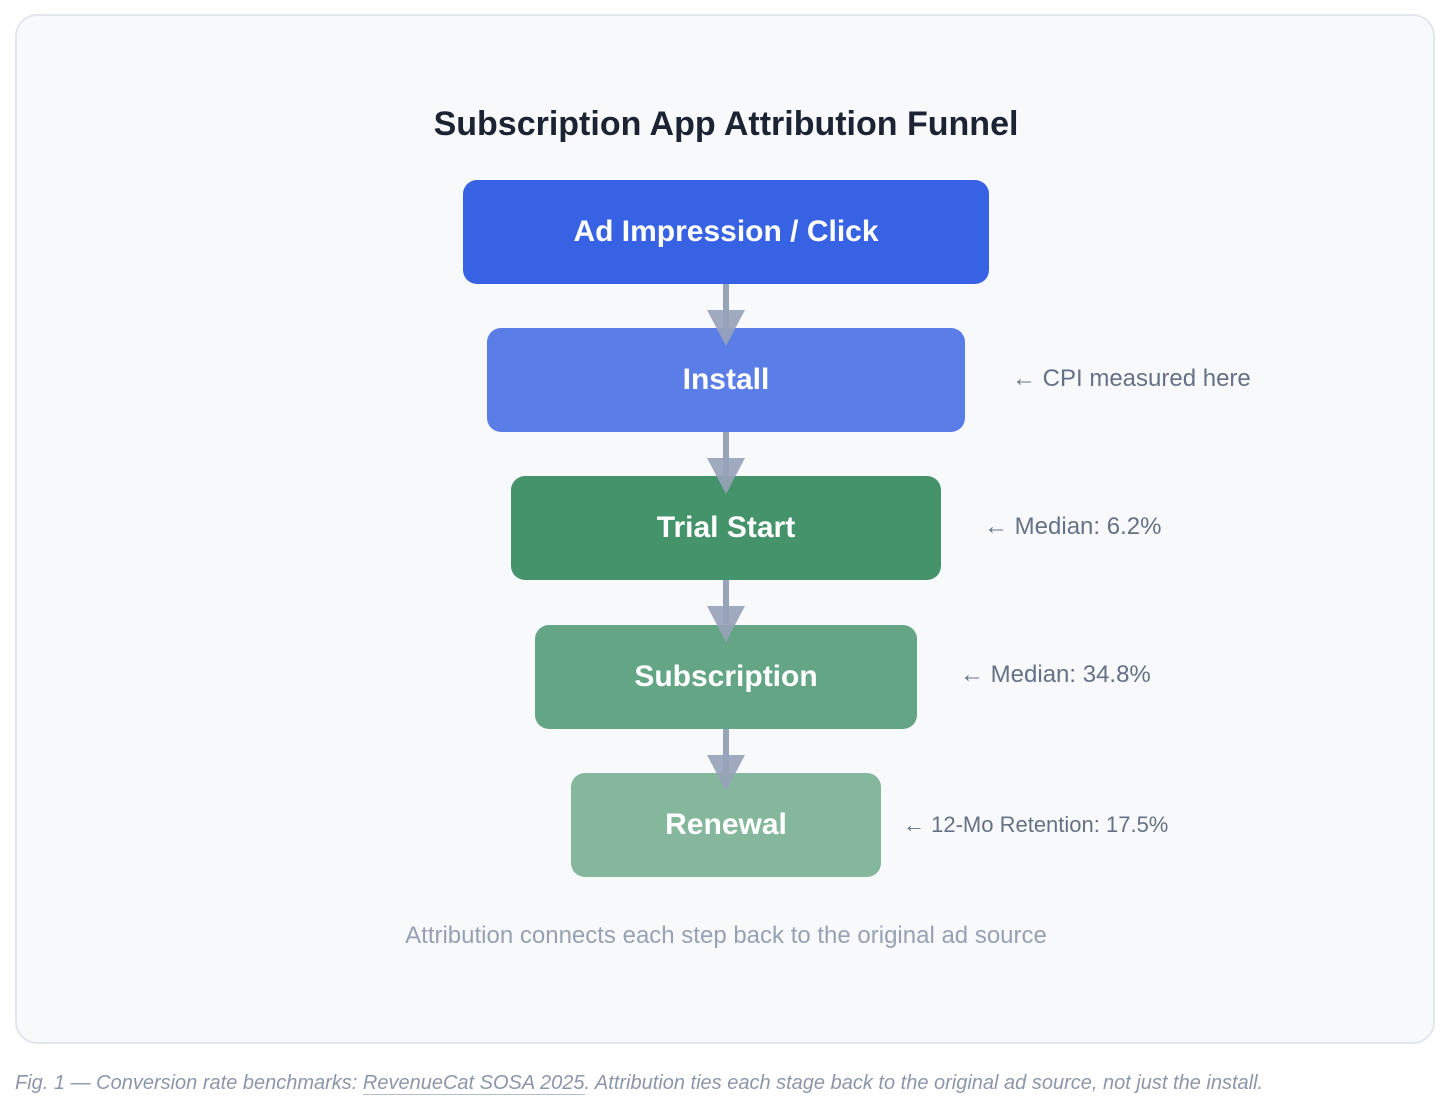 This screenshot has height=1114, width=1452. What do you see at coordinates (726, 824) in the screenshot?
I see `stage-label: Renewal` at bounding box center [726, 824].